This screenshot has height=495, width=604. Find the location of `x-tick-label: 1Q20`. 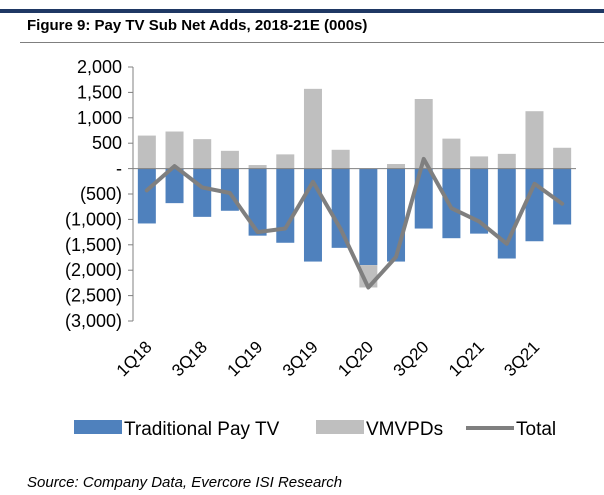

x-tick-label: 1Q20 is located at coordinates (355, 358).